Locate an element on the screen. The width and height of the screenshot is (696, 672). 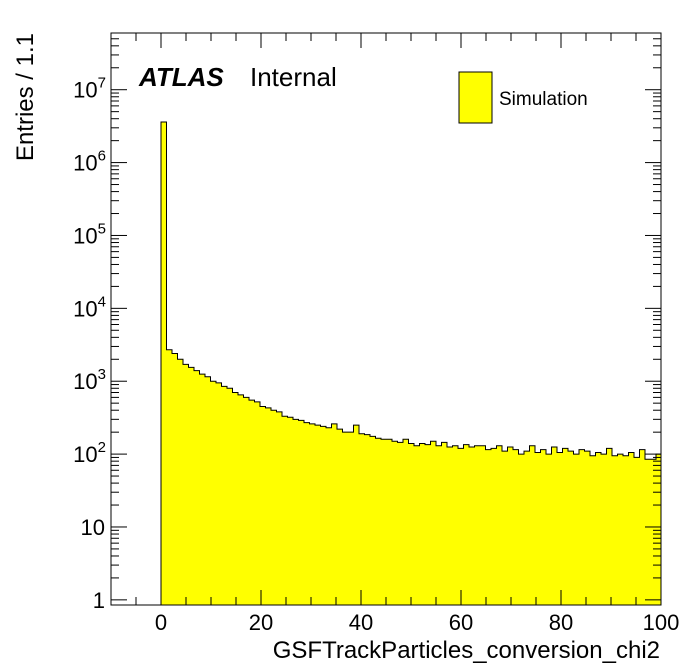
y-tick-label: 10³ is located at coordinates (89, 380).